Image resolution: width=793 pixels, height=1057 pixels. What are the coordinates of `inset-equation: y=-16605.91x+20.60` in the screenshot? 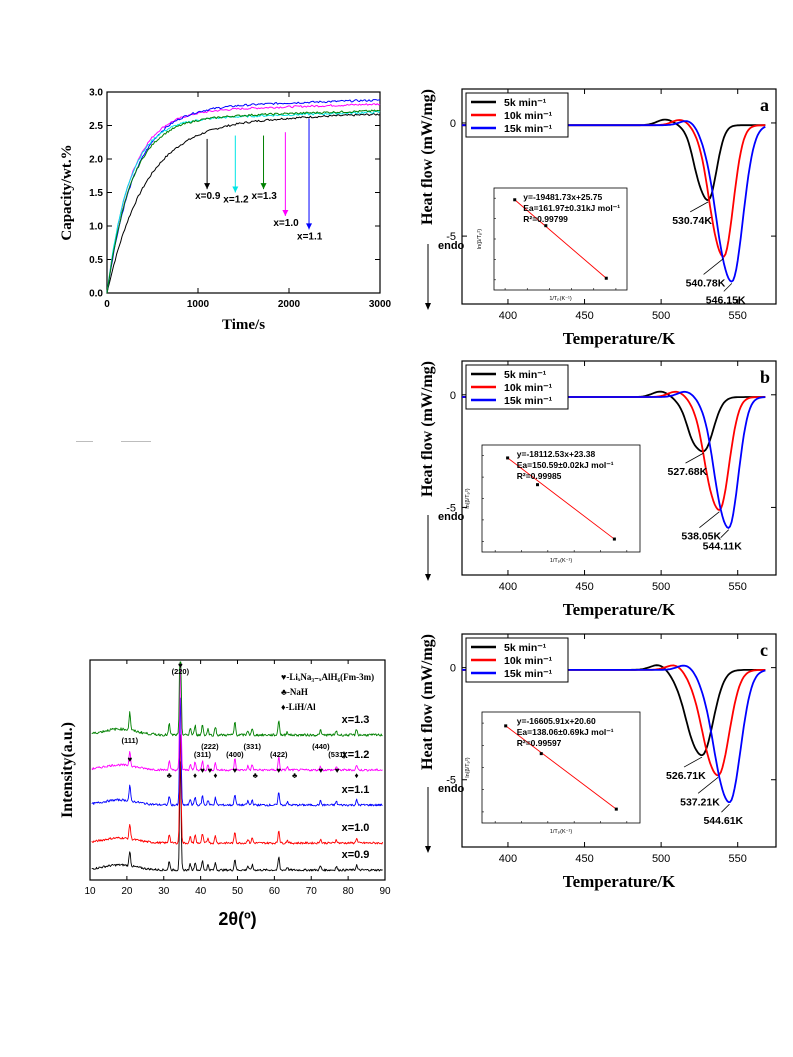 It's located at (556, 721).